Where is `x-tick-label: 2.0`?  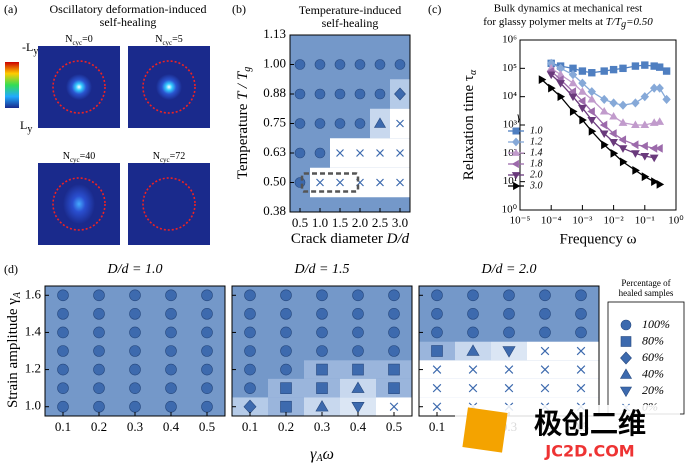 x-tick-label: 2.0 is located at coordinates (360, 222).